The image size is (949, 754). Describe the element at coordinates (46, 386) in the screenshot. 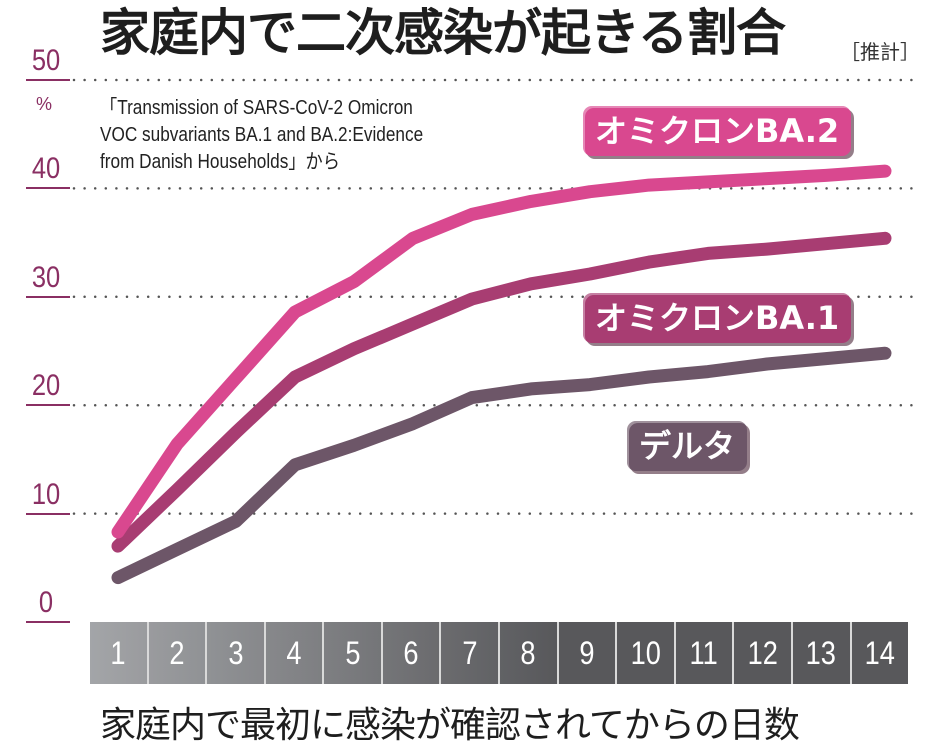

I see `y-tick-label: 20` at that location.